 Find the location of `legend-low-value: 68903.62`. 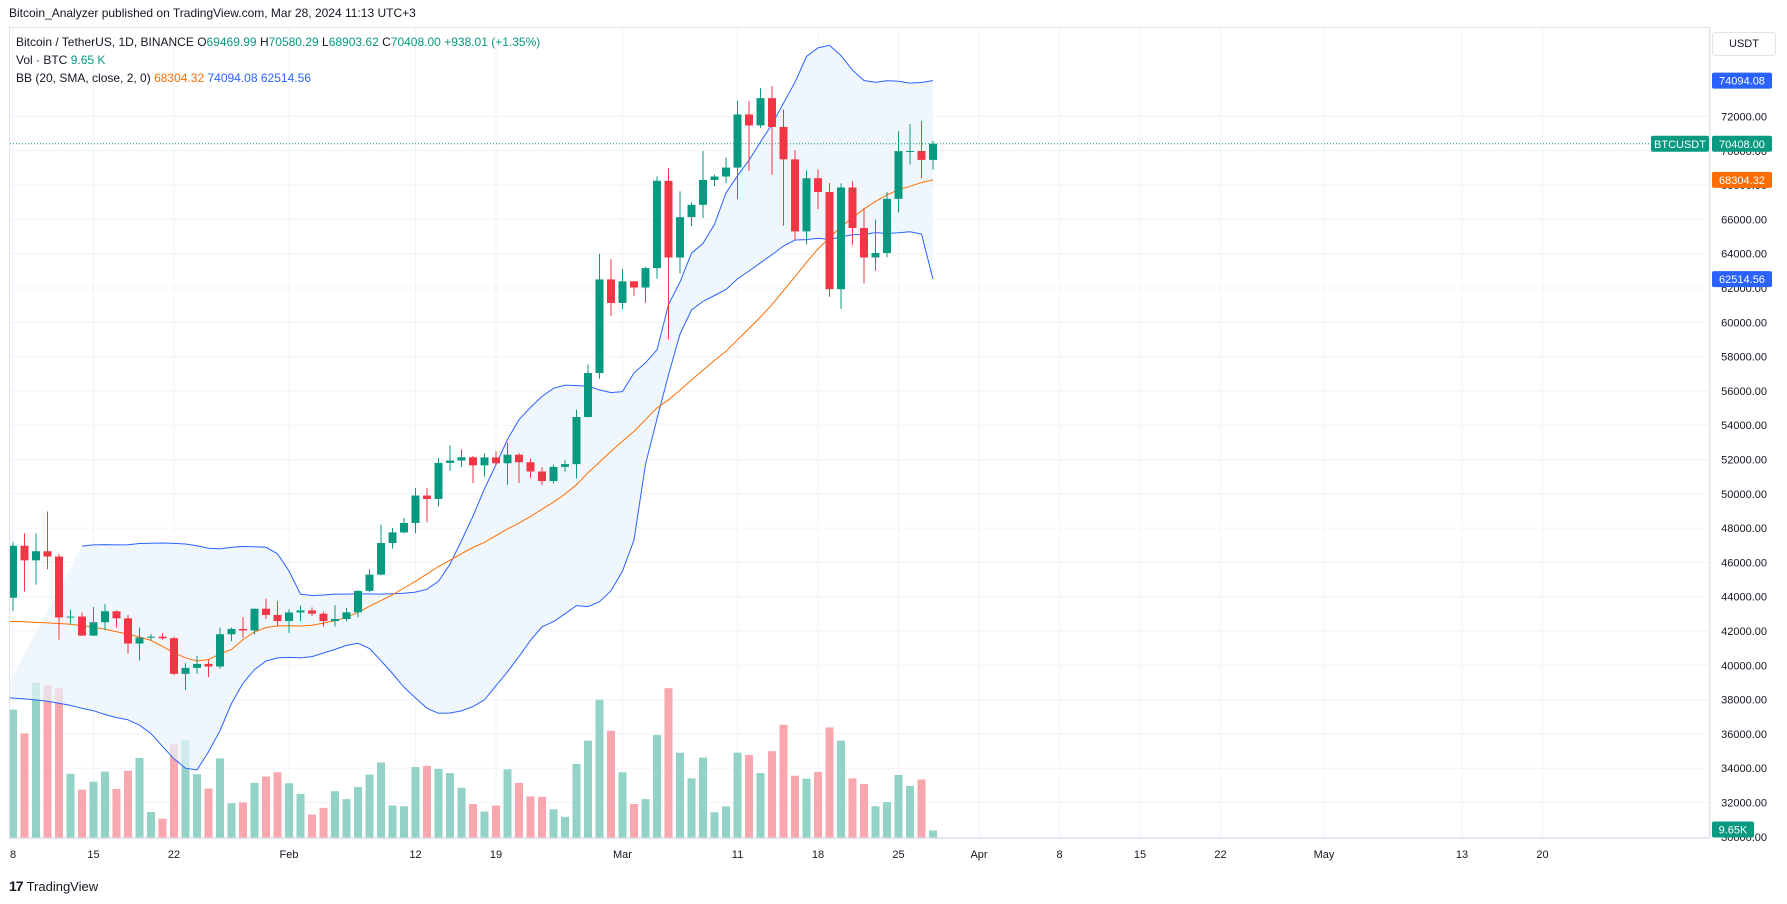

legend-low-value: 68903.62 is located at coordinates (353, 42).